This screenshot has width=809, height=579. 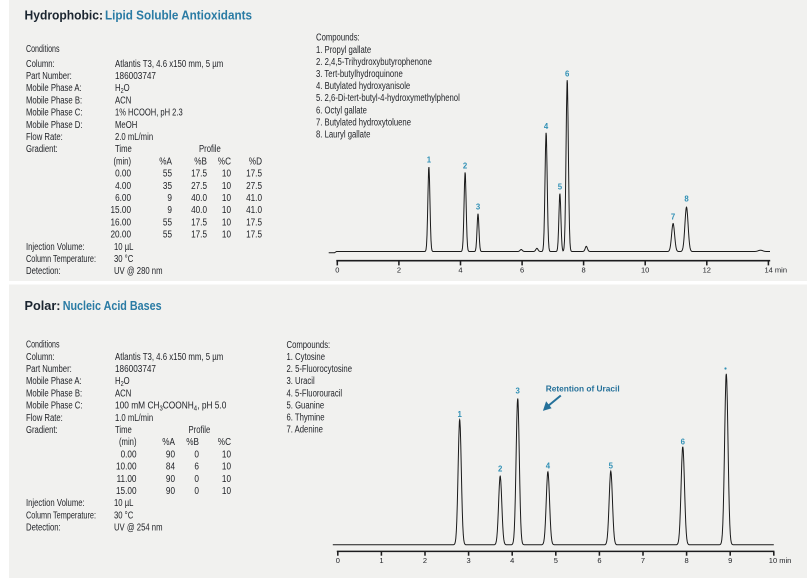 I want to click on svg-text: 3. Uracil, so click(x=301, y=381).